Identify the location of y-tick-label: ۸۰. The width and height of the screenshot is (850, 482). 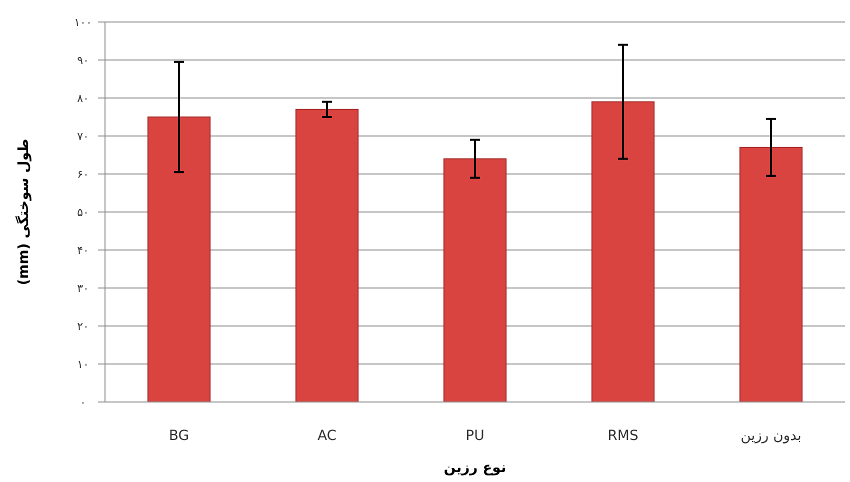
(83, 98).